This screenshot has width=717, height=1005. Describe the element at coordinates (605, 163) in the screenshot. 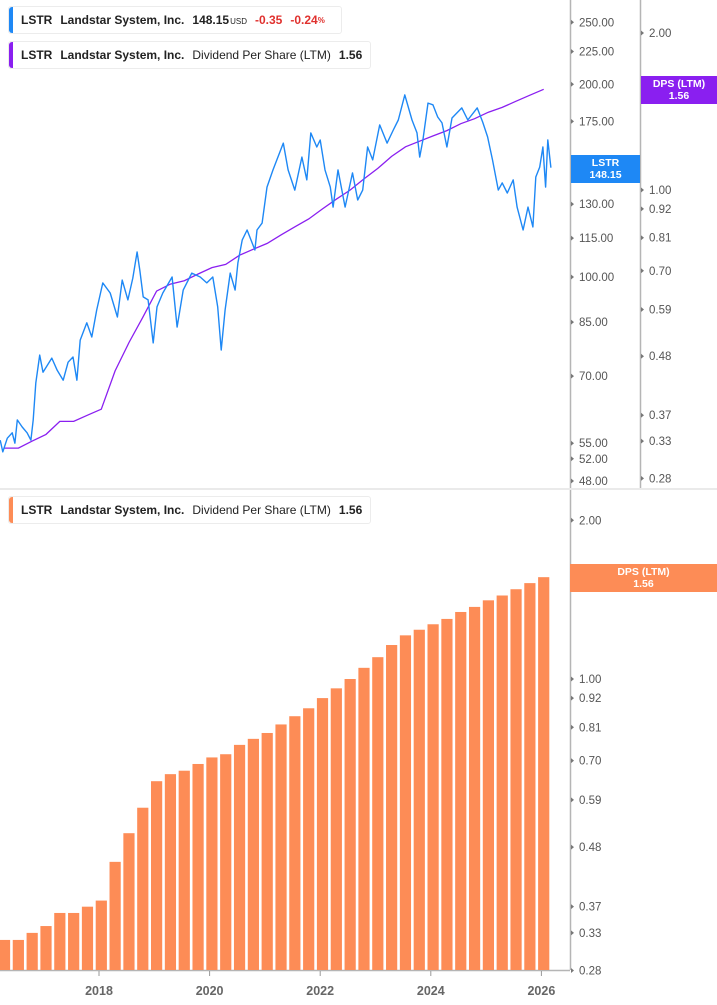

I see `tag-ticker: LSTR` at that location.